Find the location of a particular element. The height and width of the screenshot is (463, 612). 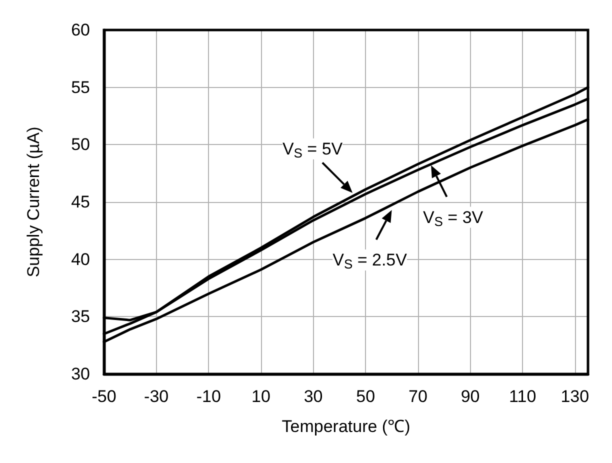

y-tick-label: 45 is located at coordinates (80, 202).